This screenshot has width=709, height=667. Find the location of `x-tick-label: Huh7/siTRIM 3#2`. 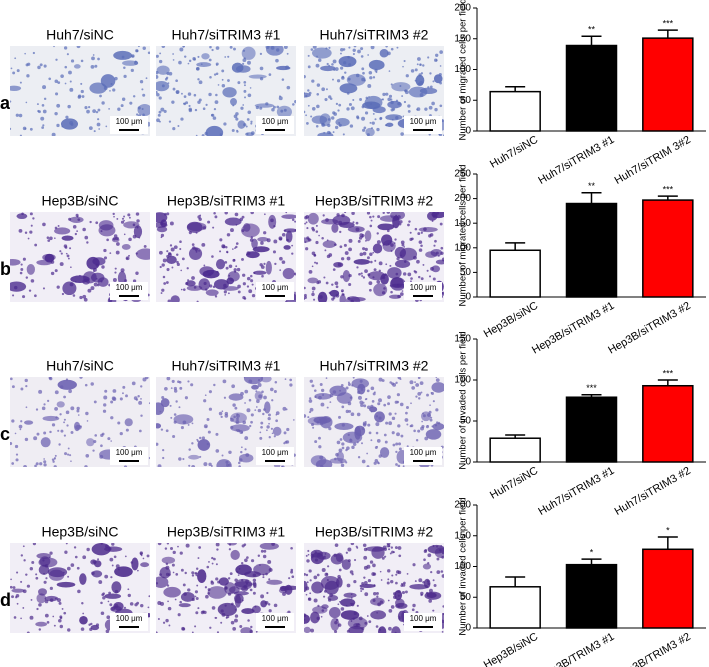

x-tick-label: Huh7/siTRIM 3#2 is located at coordinates (653, 160).